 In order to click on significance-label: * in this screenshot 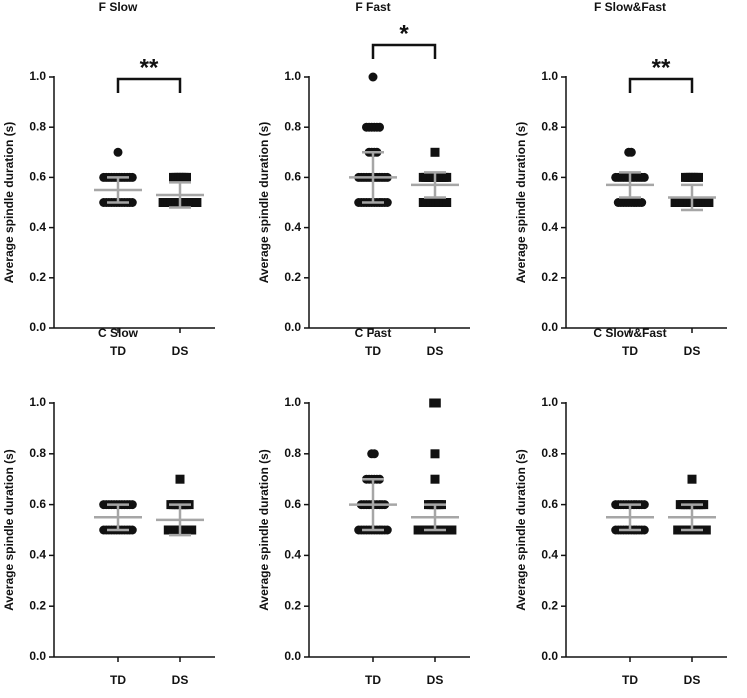, I will do `click(404, 33)`.